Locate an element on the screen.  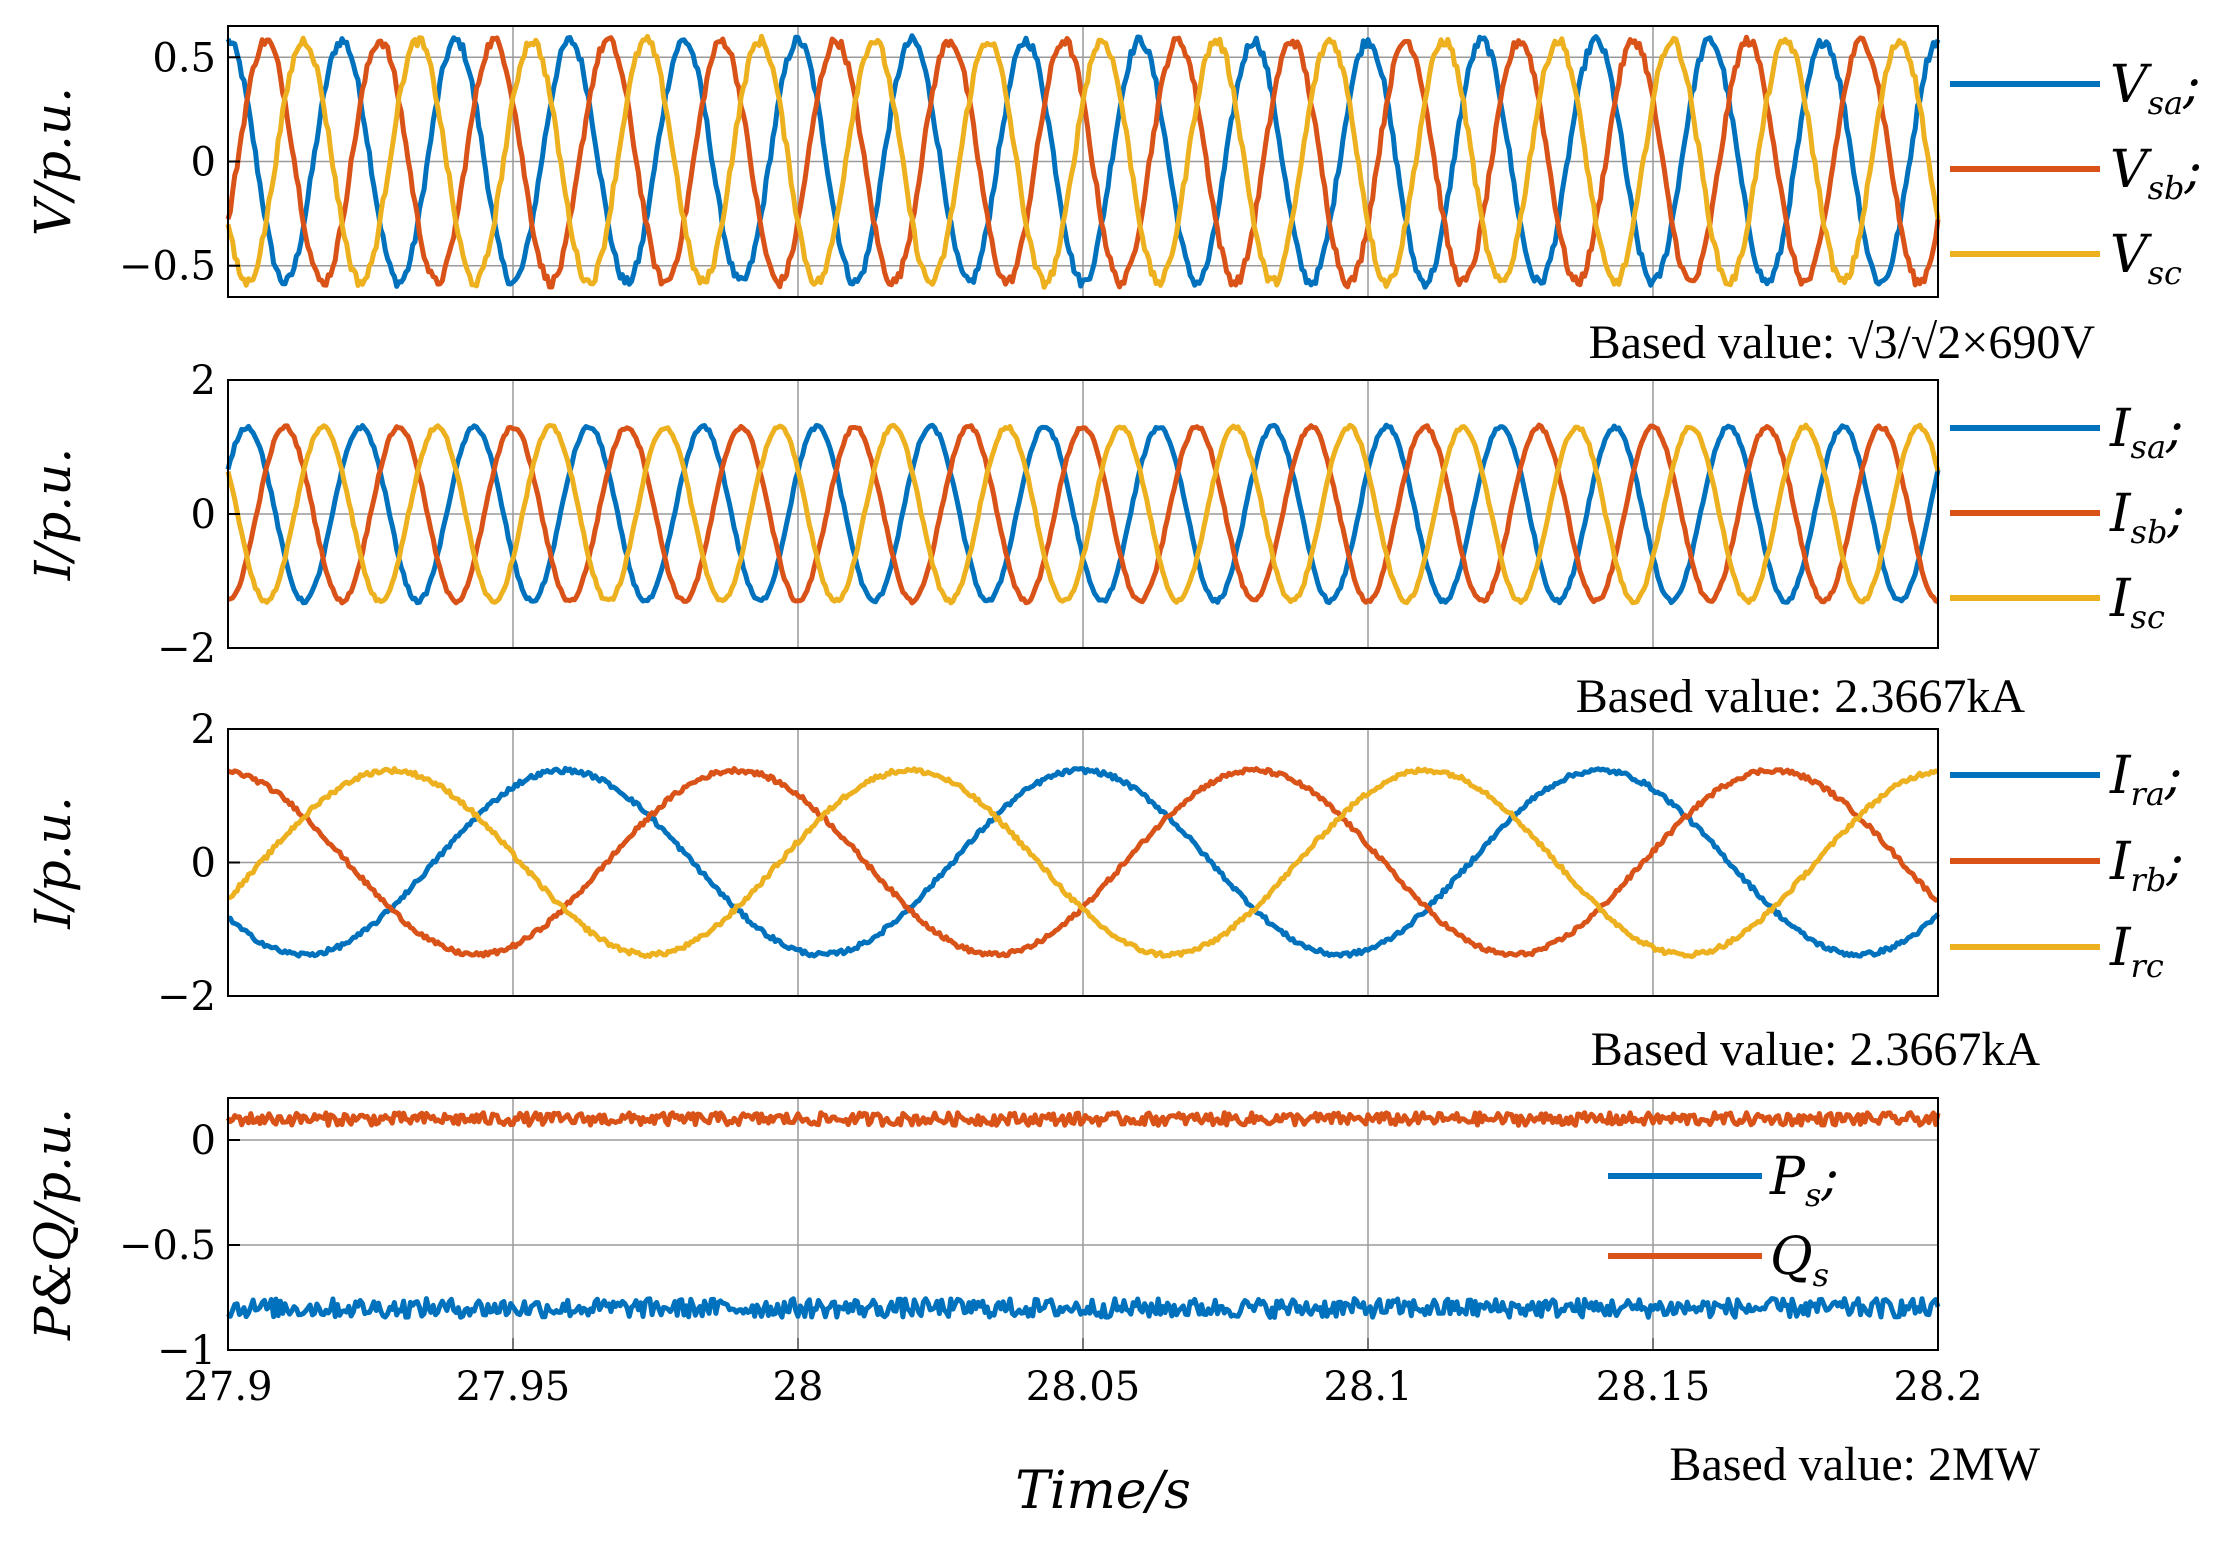
series-line-Ira is located at coordinates (1083, 862).